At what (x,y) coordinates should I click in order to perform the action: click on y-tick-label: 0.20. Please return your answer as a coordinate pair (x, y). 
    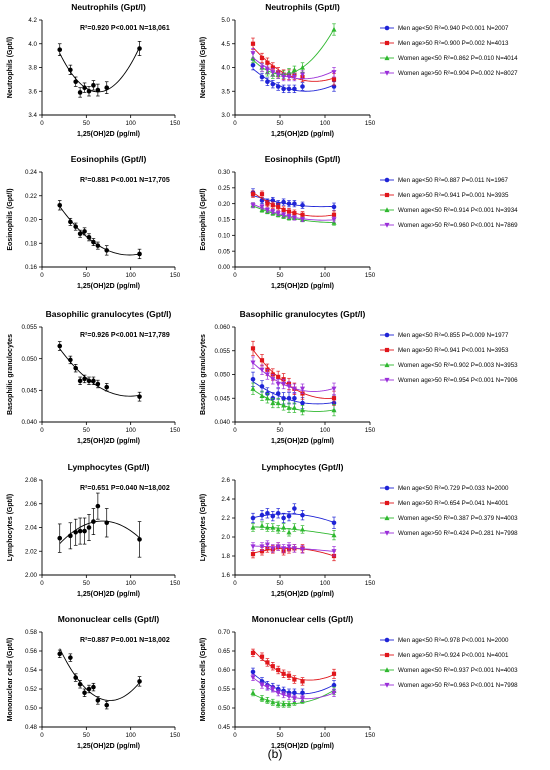
    Looking at the image, I should click on (31, 220).